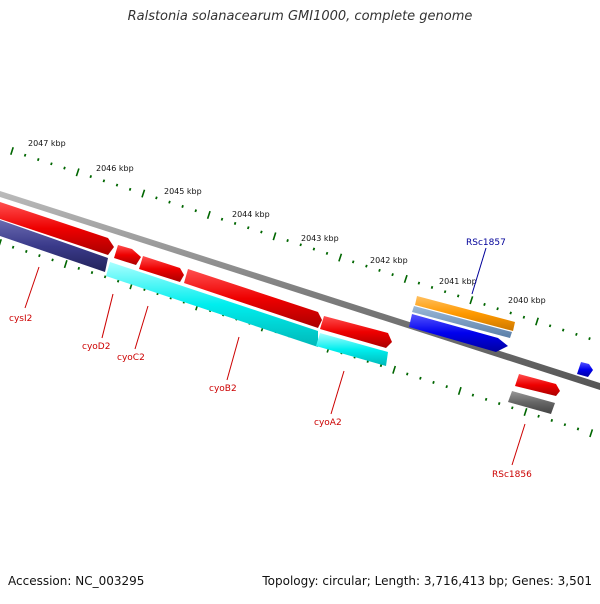  I want to click on gene-label-cyoB2: cyoB2, so click(223, 389).